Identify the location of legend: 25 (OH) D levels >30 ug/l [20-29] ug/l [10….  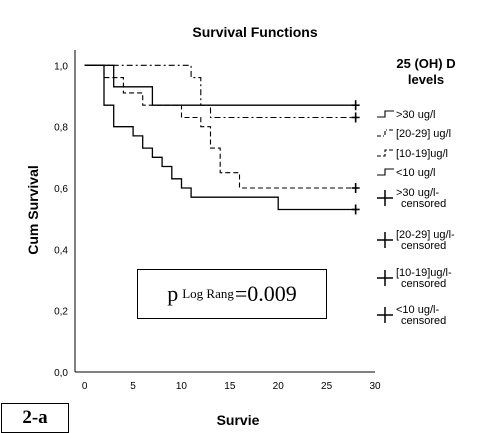
(416, 191).